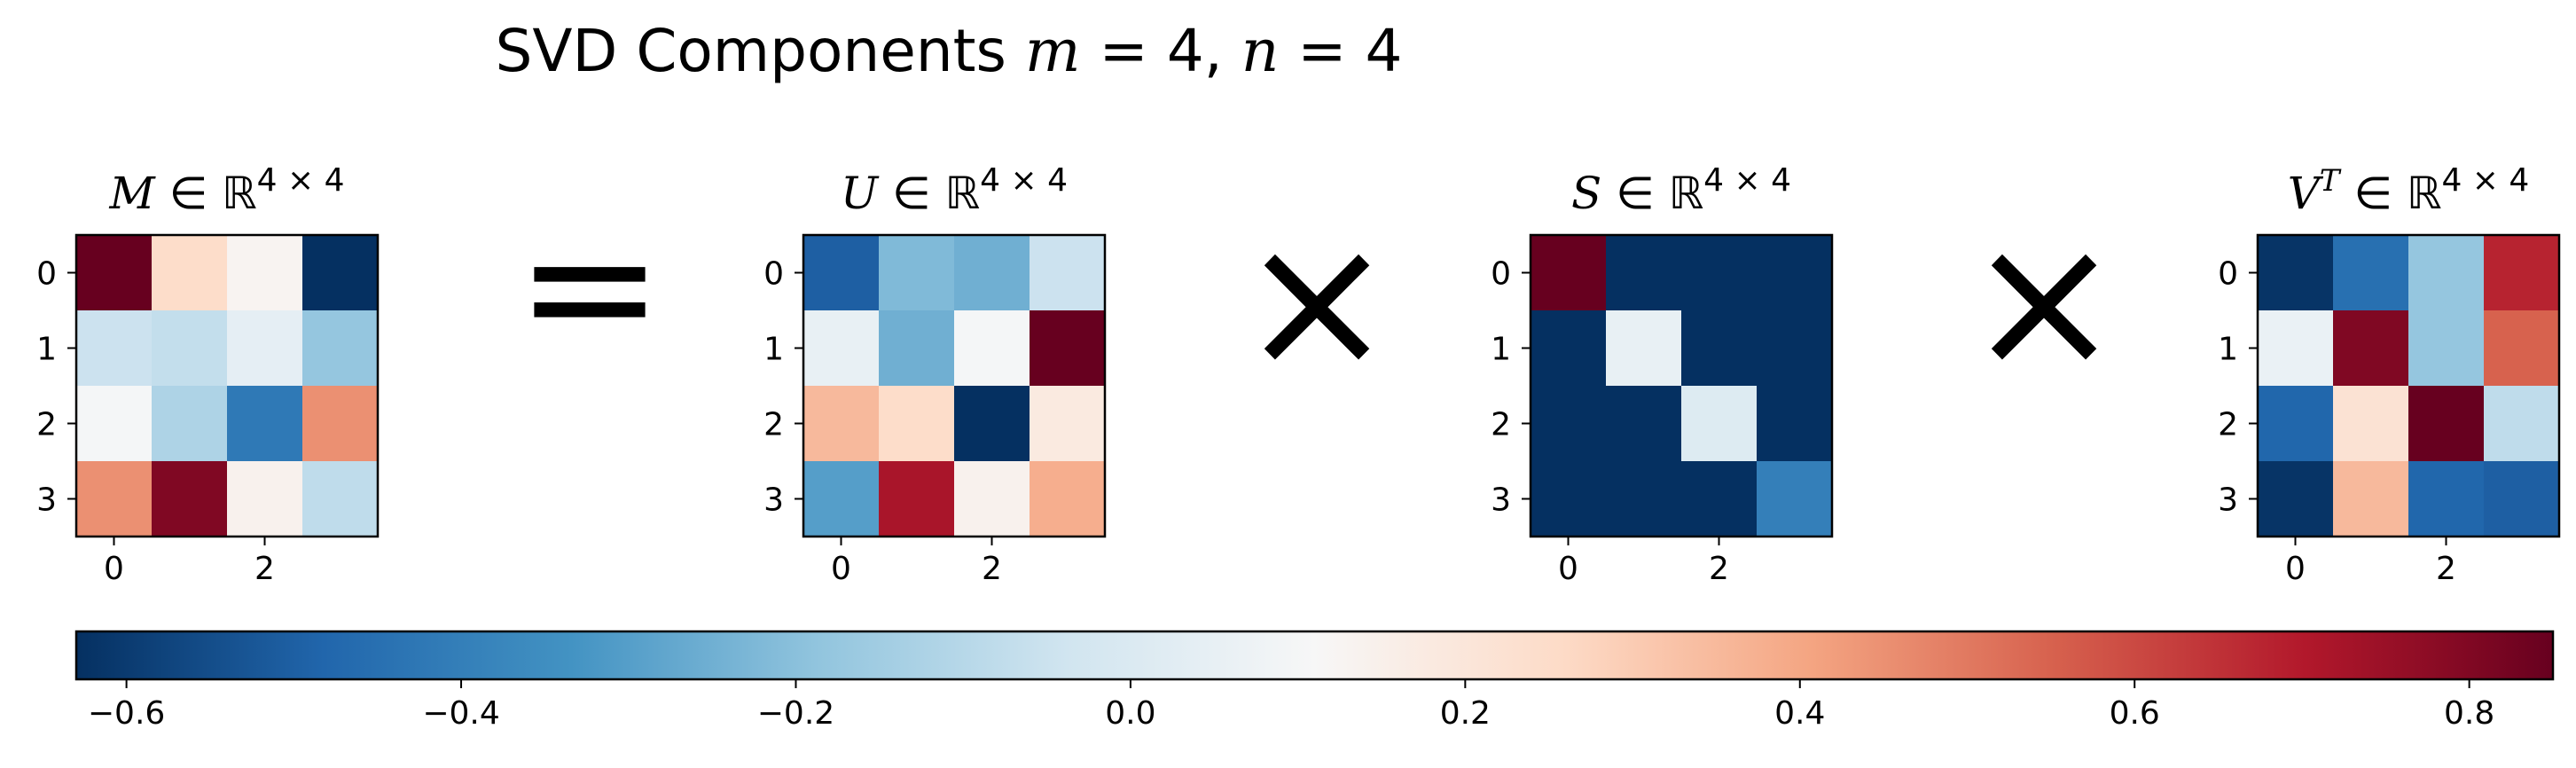  Describe the element at coordinates (1314, 655) in the screenshot. I see `colorbar-gradient` at that location.